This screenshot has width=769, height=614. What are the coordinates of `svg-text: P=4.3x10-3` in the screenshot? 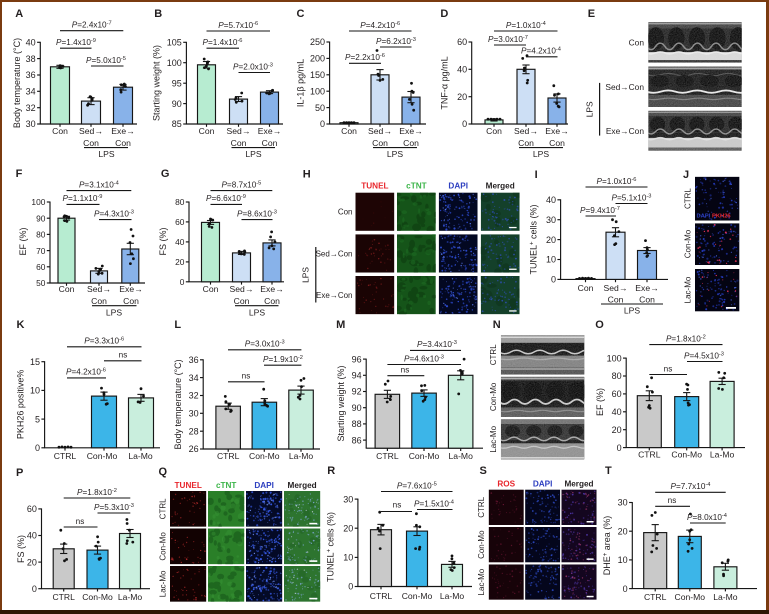 It's located at (114, 213).